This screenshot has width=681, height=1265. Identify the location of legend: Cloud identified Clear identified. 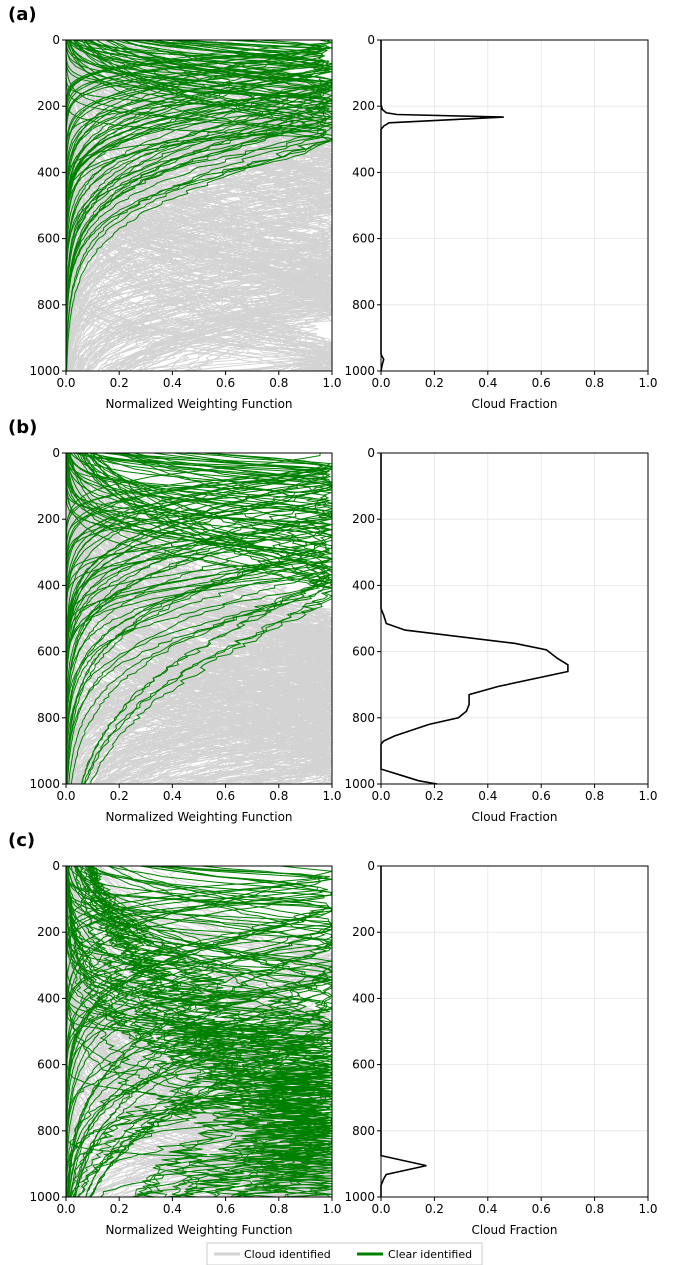
(344, 1253).